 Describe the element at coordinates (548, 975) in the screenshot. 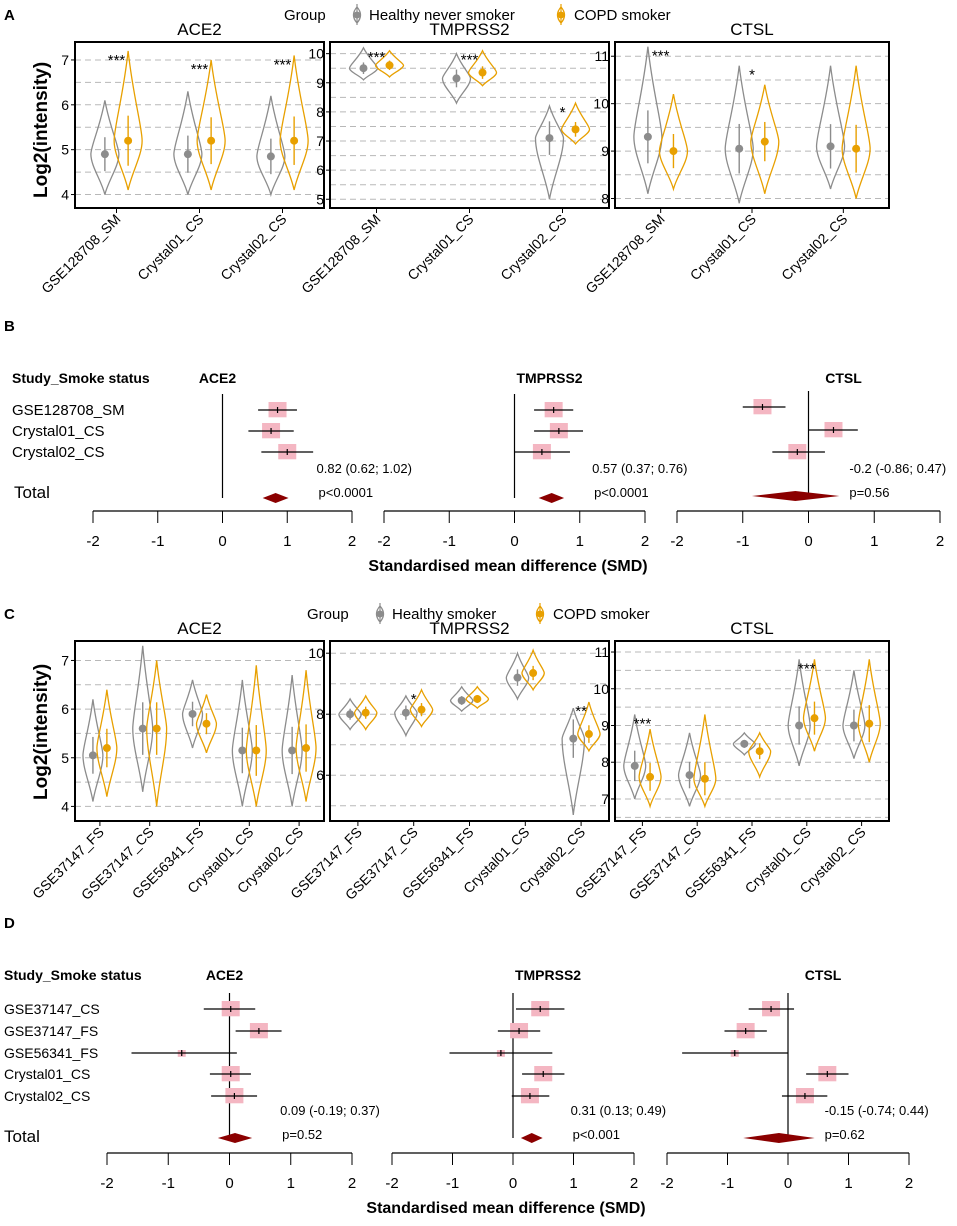

I see `forest-title: TMPRSS2` at that location.